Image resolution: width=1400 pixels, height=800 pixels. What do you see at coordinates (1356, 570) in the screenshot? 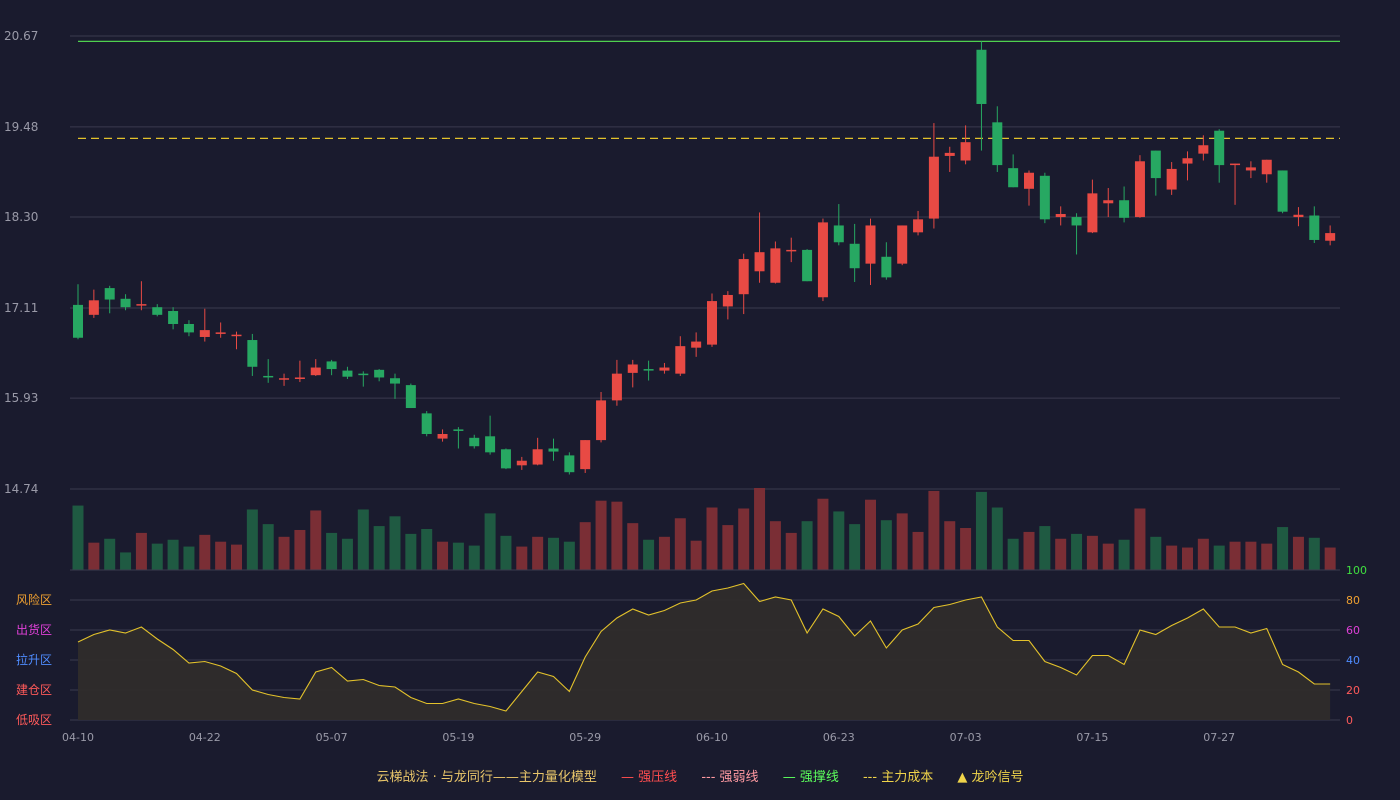
I see `oscillator-tick-label: 100` at bounding box center [1356, 570].